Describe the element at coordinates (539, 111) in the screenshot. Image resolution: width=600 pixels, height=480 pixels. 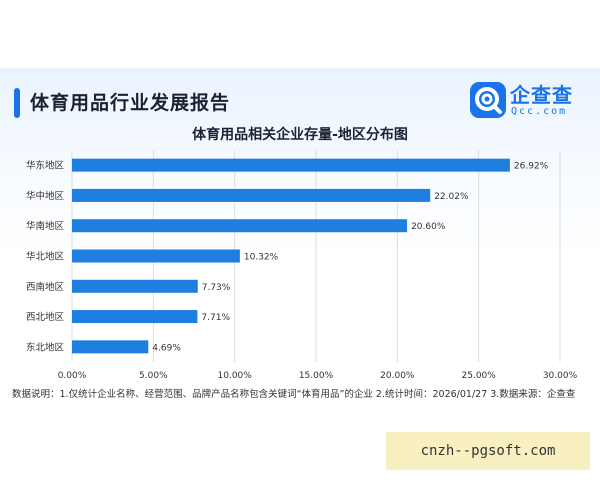
I see `logo-domain: Qcc.com` at that location.